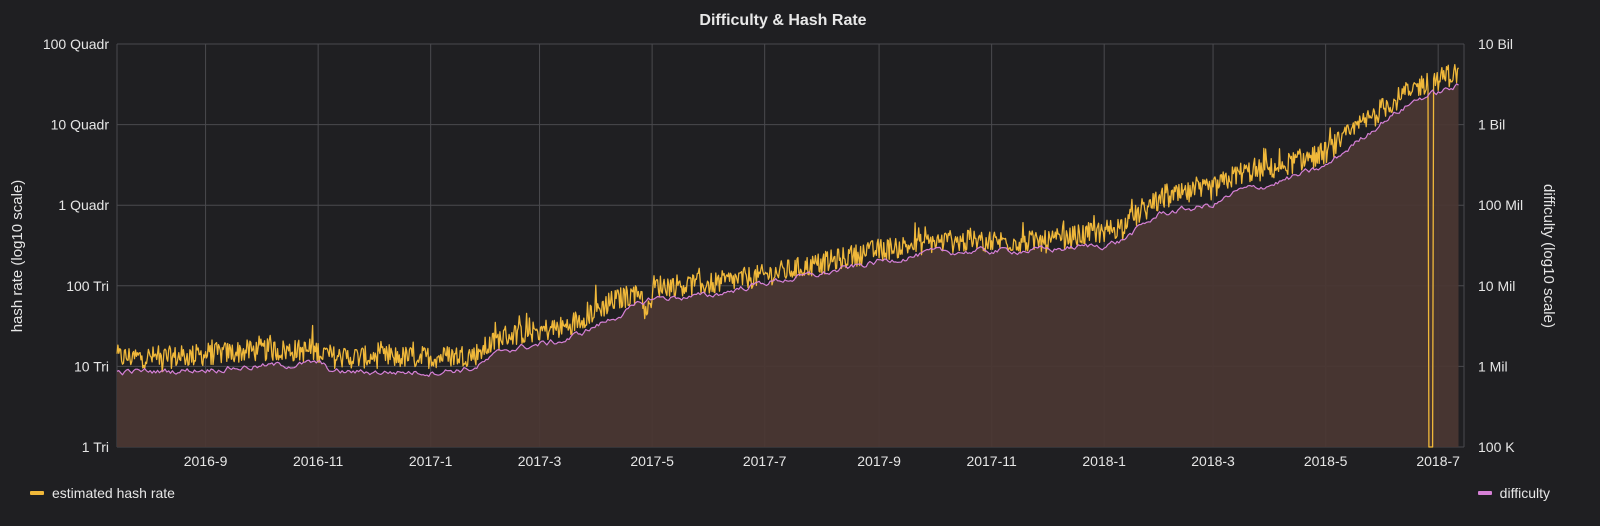  What do you see at coordinates (1493, 366) in the screenshot?
I see `y-right-tick-label: 1 Mil` at bounding box center [1493, 366].